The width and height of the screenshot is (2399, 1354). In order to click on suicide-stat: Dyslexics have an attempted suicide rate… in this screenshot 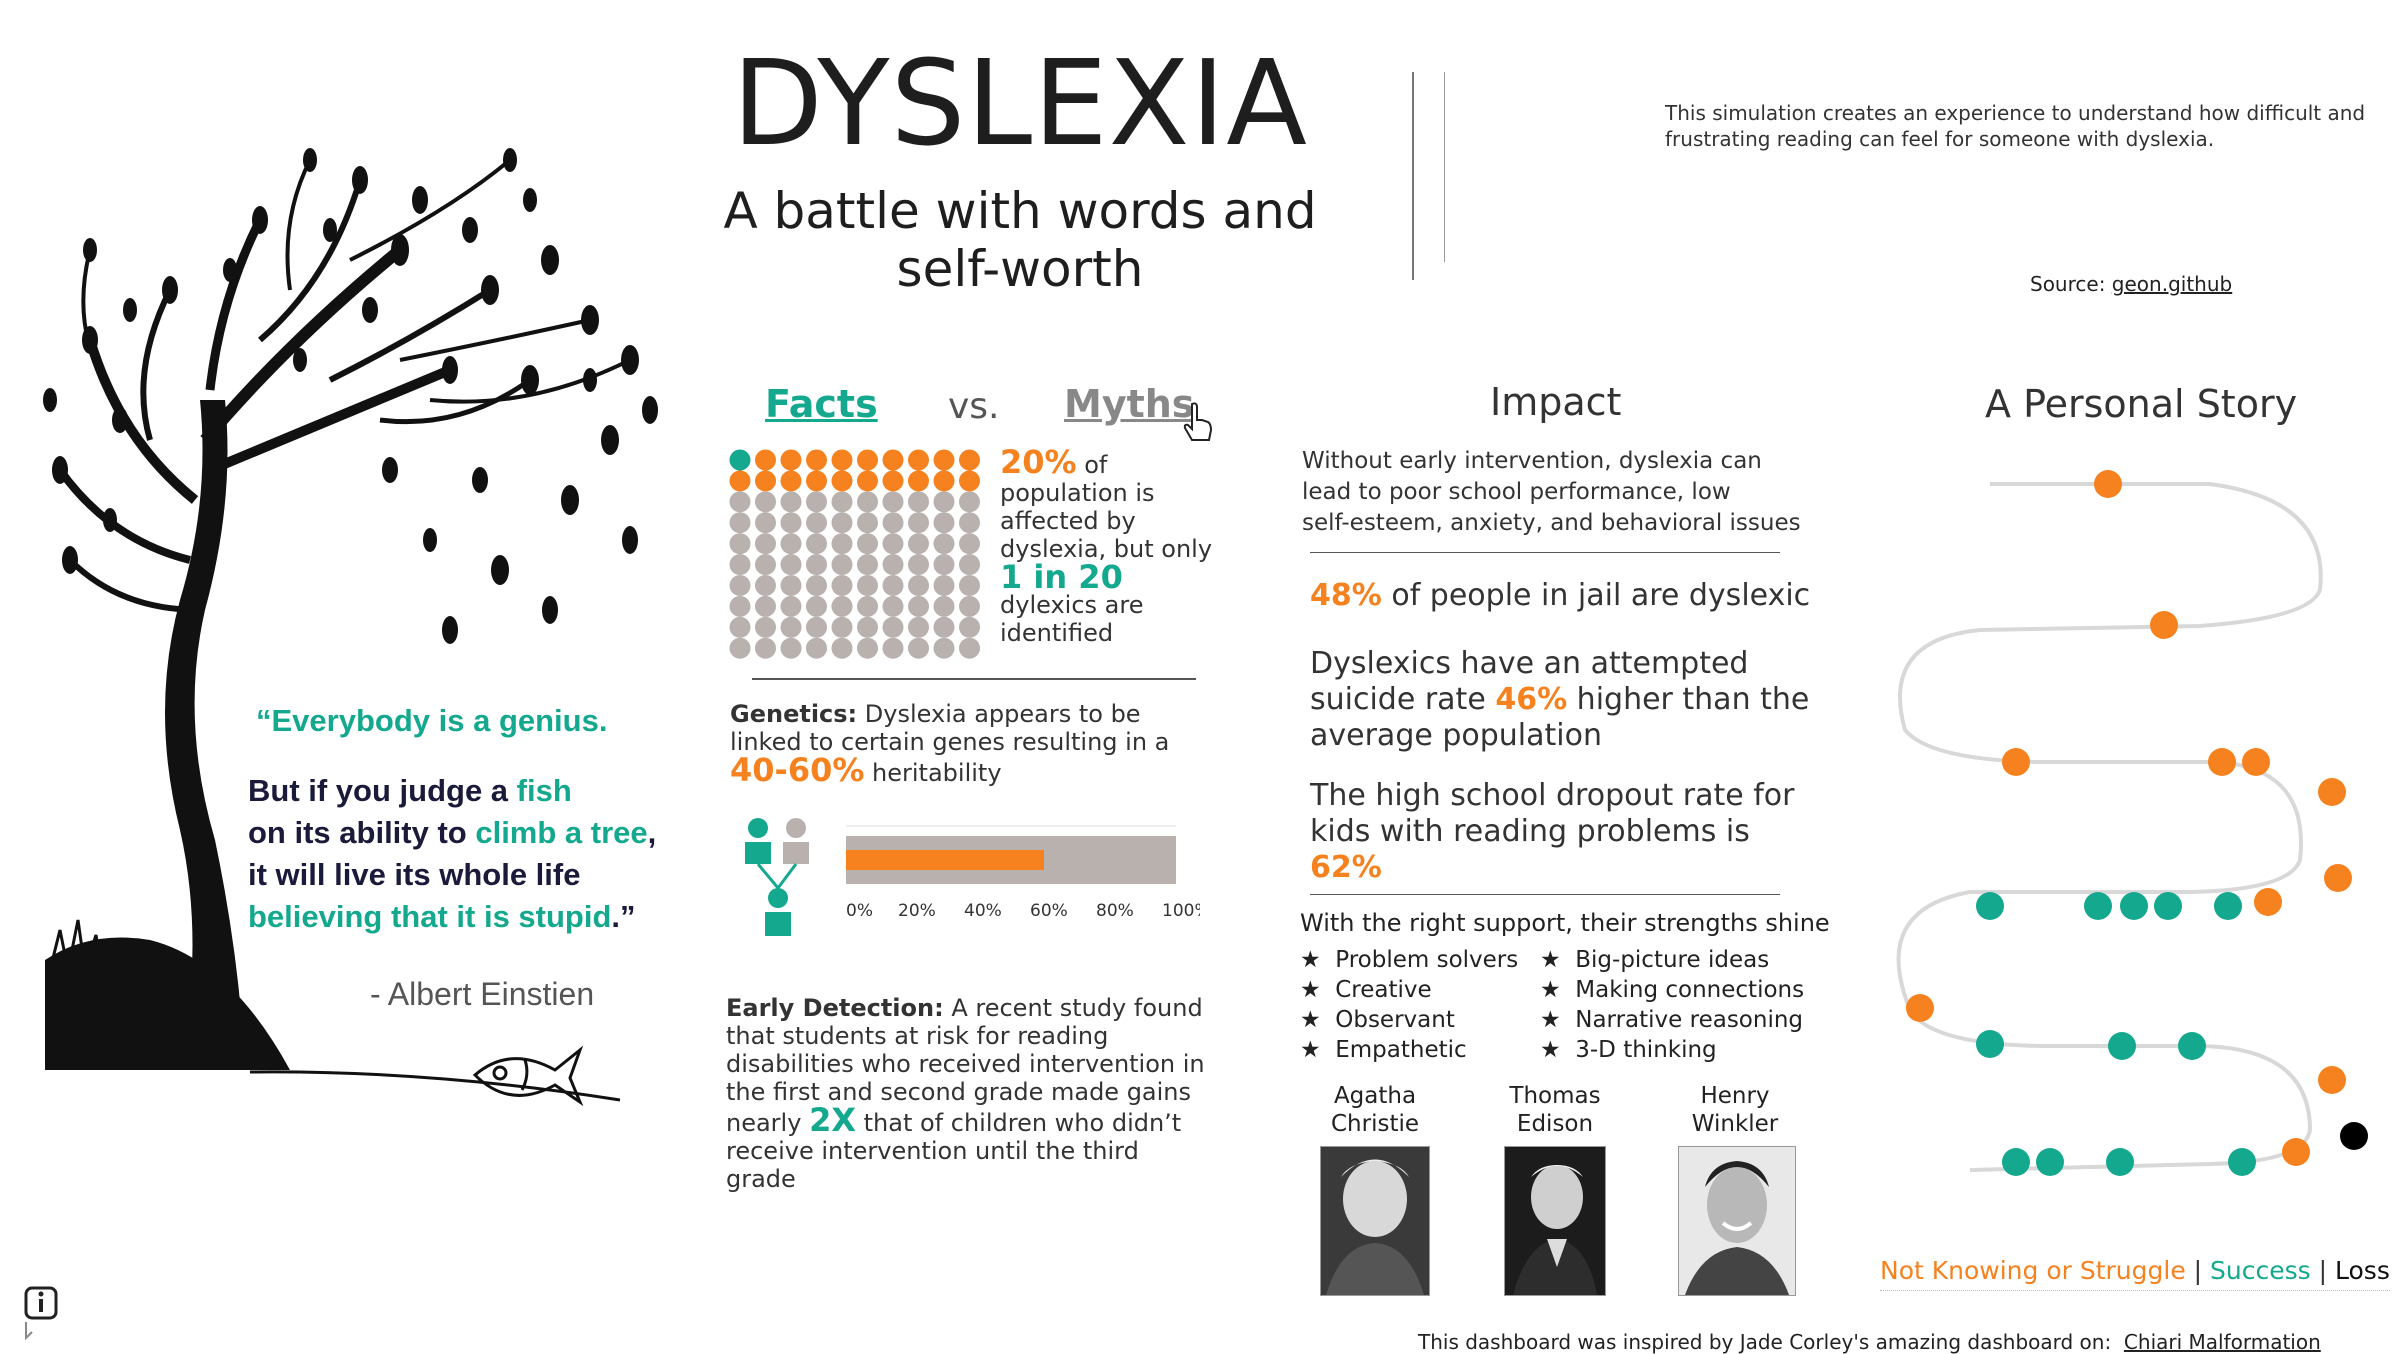, I will do `click(1560, 699)`.